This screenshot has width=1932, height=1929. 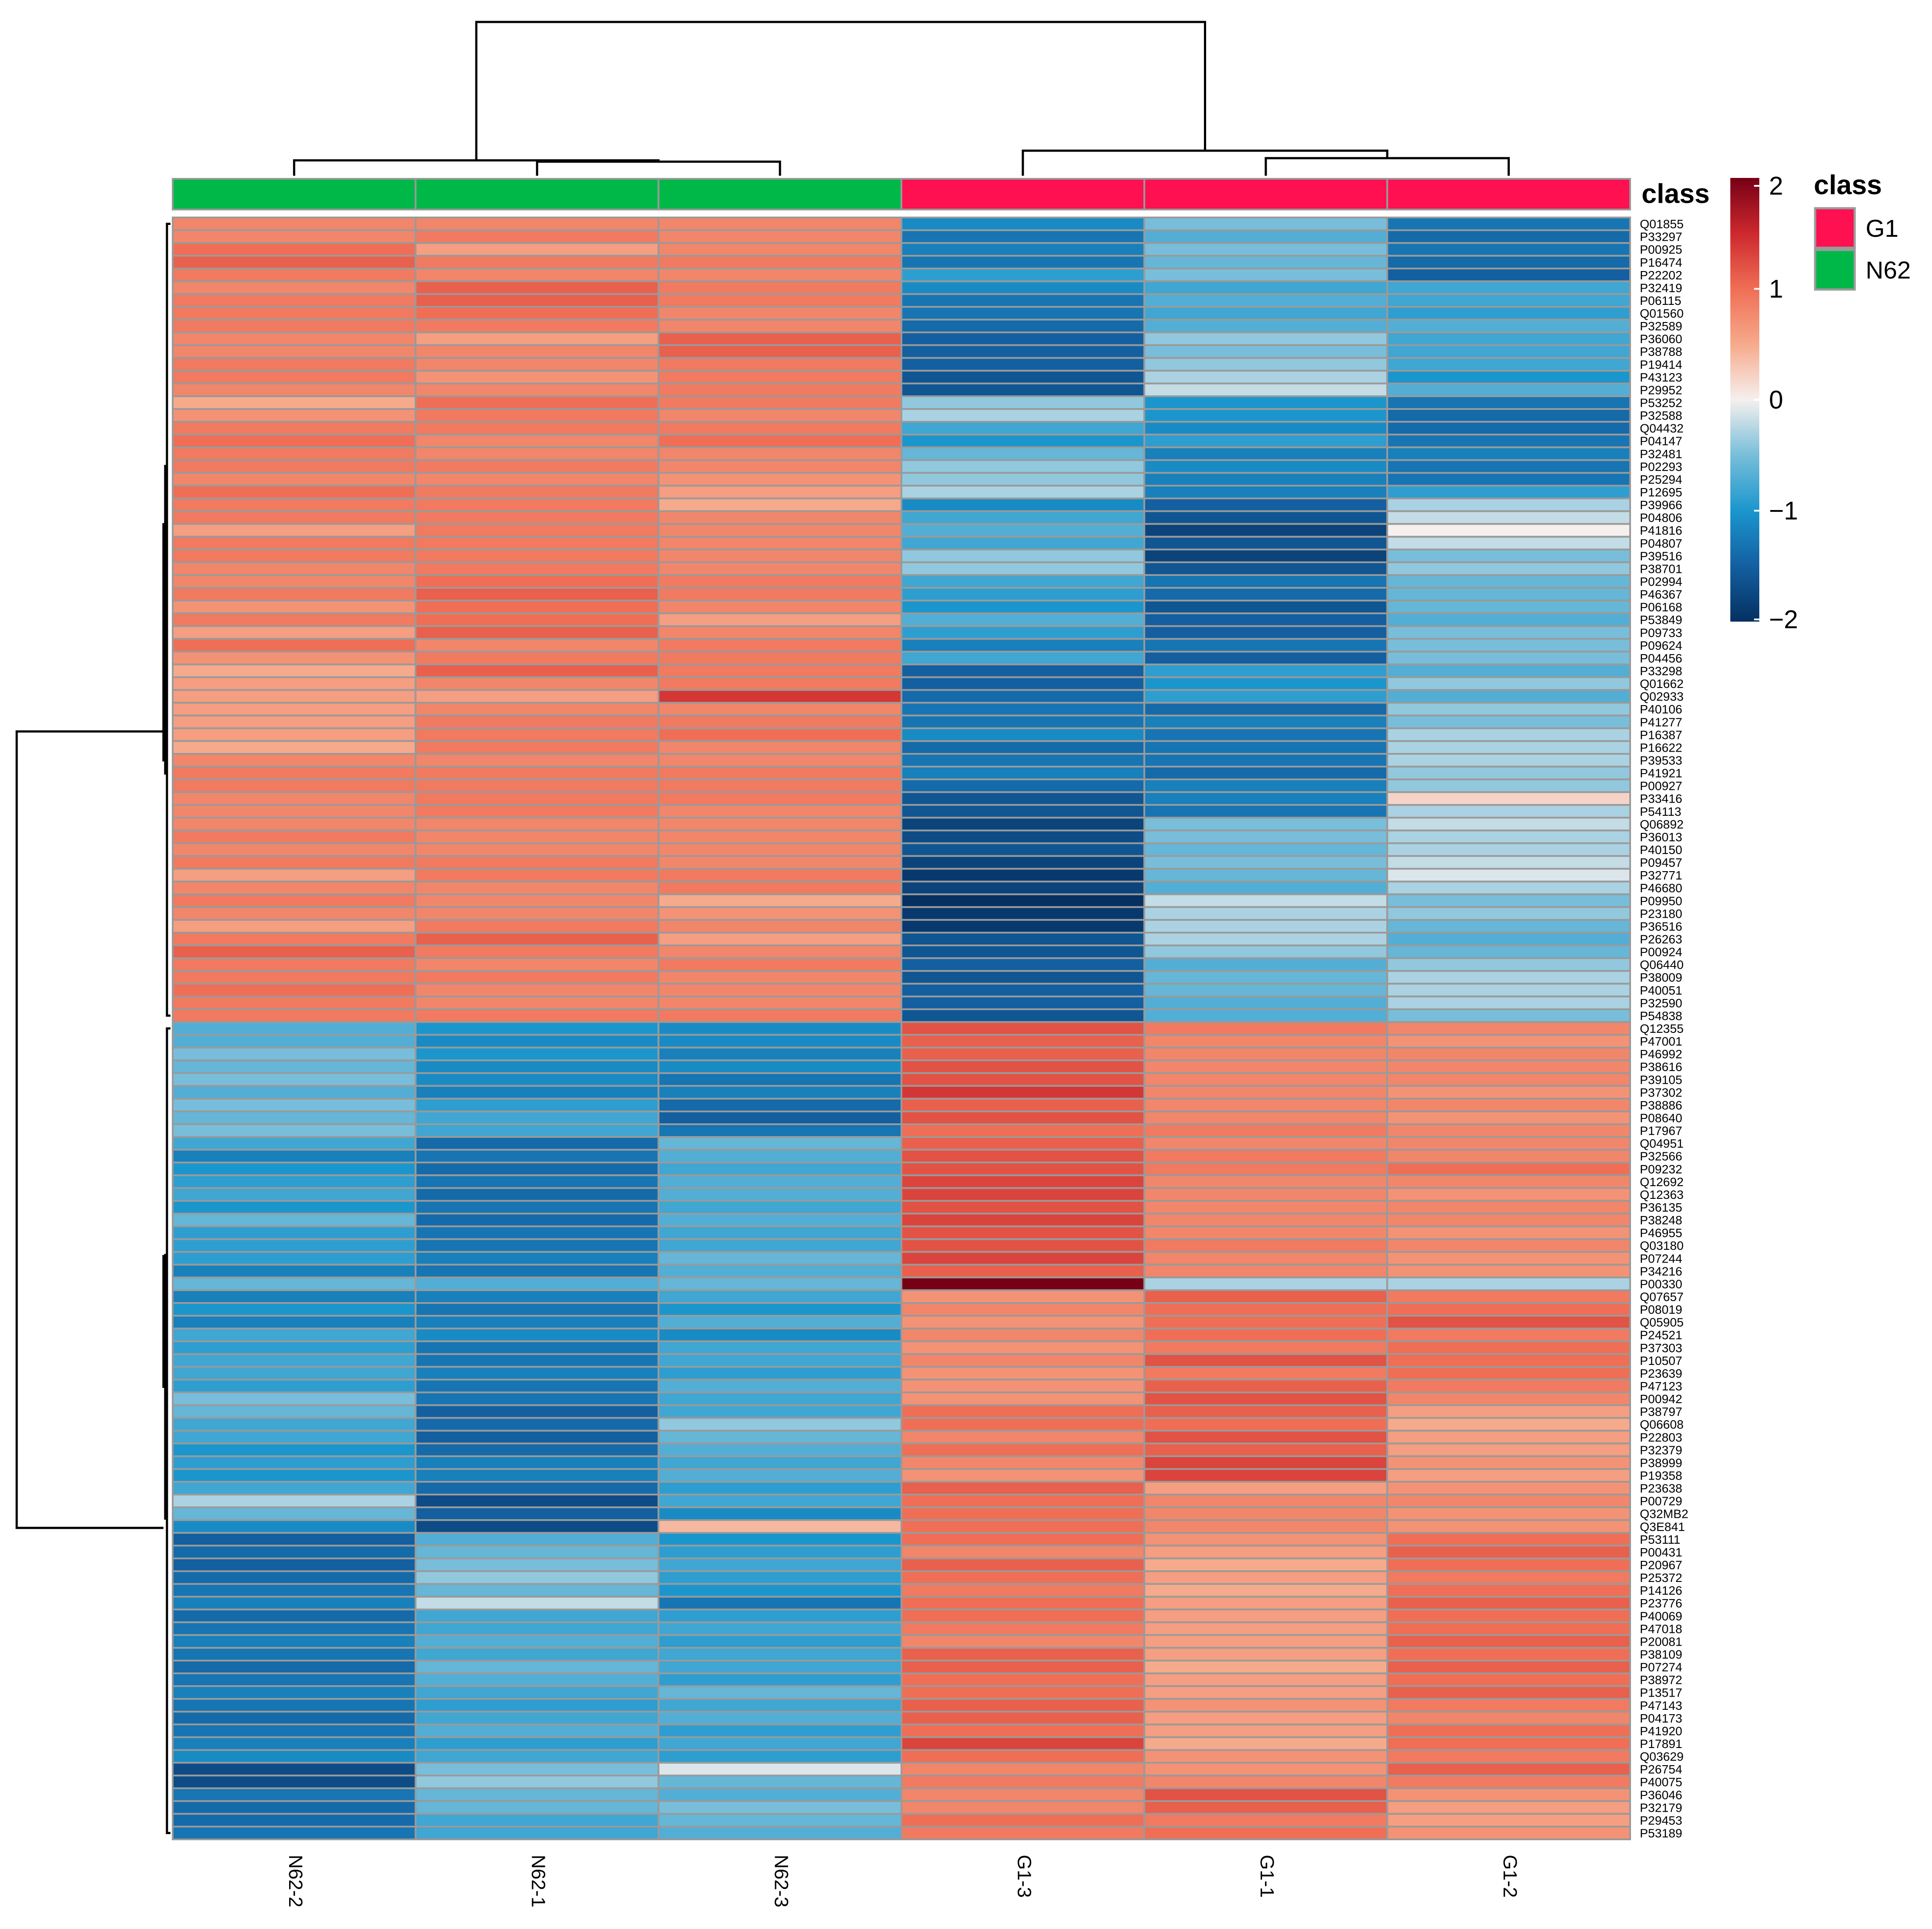 What do you see at coordinates (1661, 939) in the screenshot?
I see `row-label: P26263` at bounding box center [1661, 939].